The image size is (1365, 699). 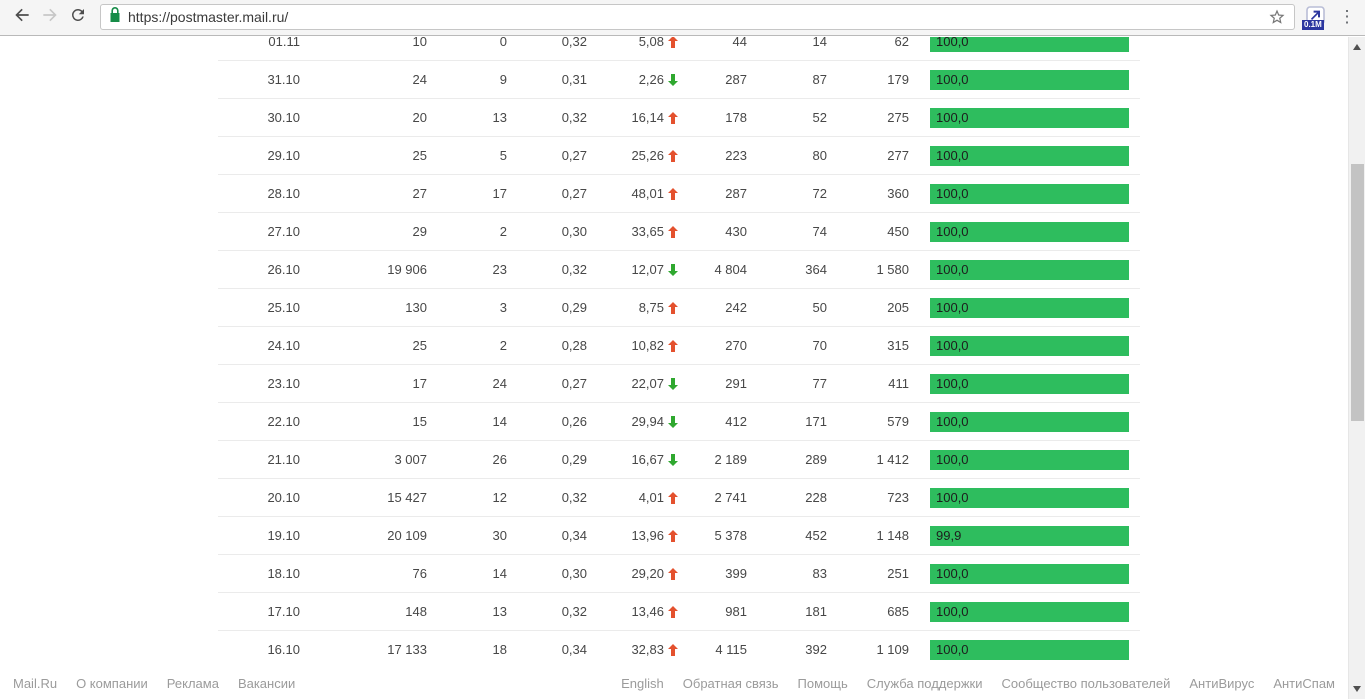 What do you see at coordinates (1357, 292) in the screenshot?
I see `scrollbar-thumb` at bounding box center [1357, 292].